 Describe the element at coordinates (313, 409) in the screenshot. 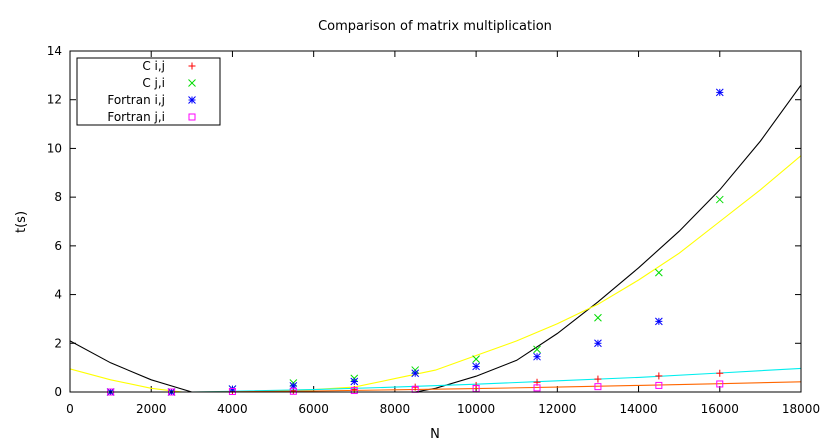

I see `x-tick-label: 6000` at that location.